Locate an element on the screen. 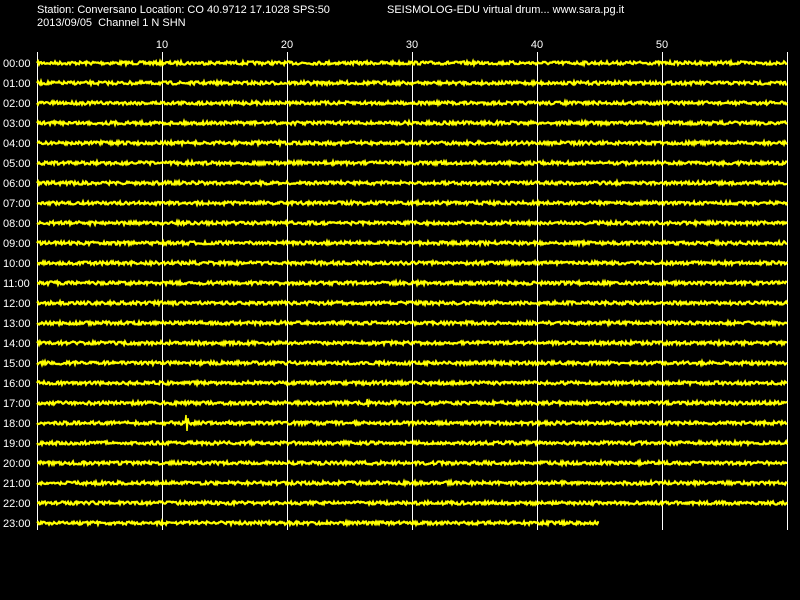  hour-label: 05:00 is located at coordinates (17, 164).